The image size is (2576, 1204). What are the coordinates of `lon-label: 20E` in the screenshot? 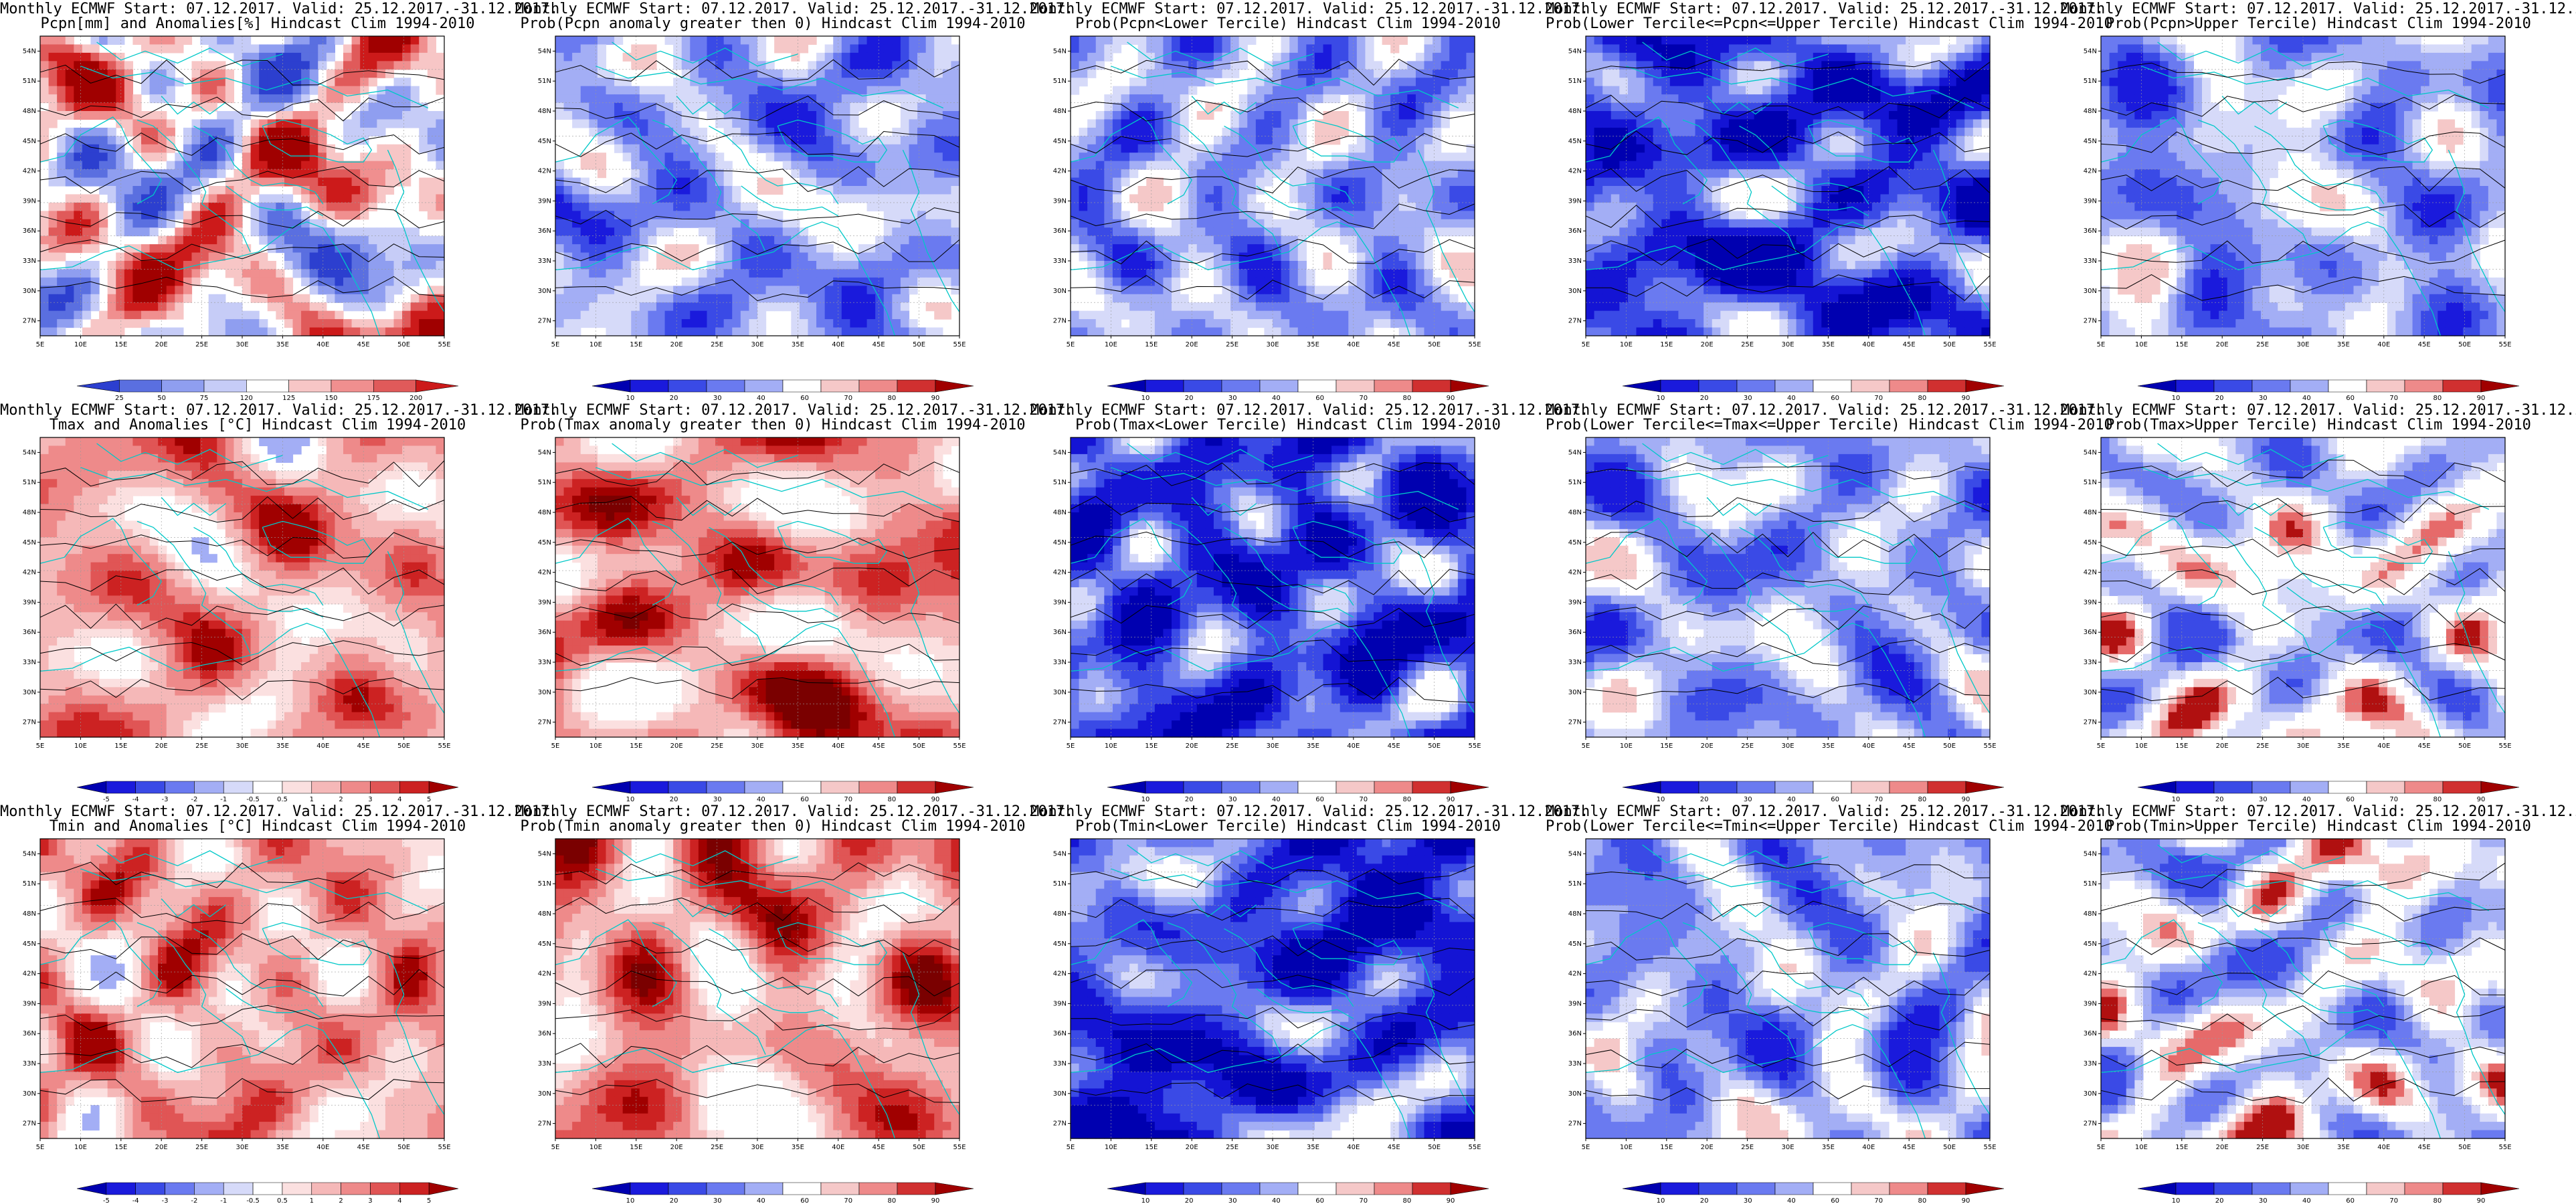 It's located at (1192, 344).